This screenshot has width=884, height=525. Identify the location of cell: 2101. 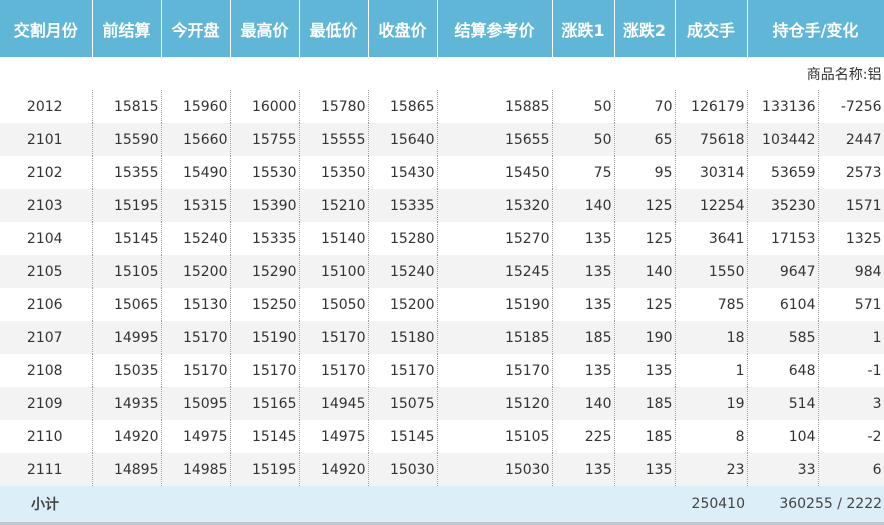
(46, 139).